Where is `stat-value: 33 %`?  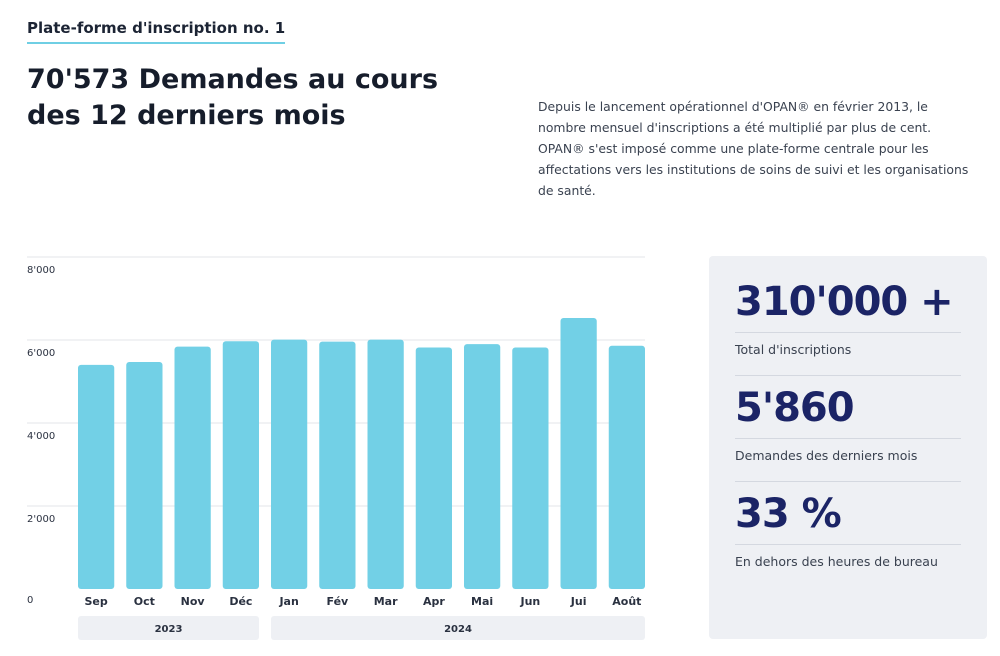 stat-value: 33 % is located at coordinates (848, 518).